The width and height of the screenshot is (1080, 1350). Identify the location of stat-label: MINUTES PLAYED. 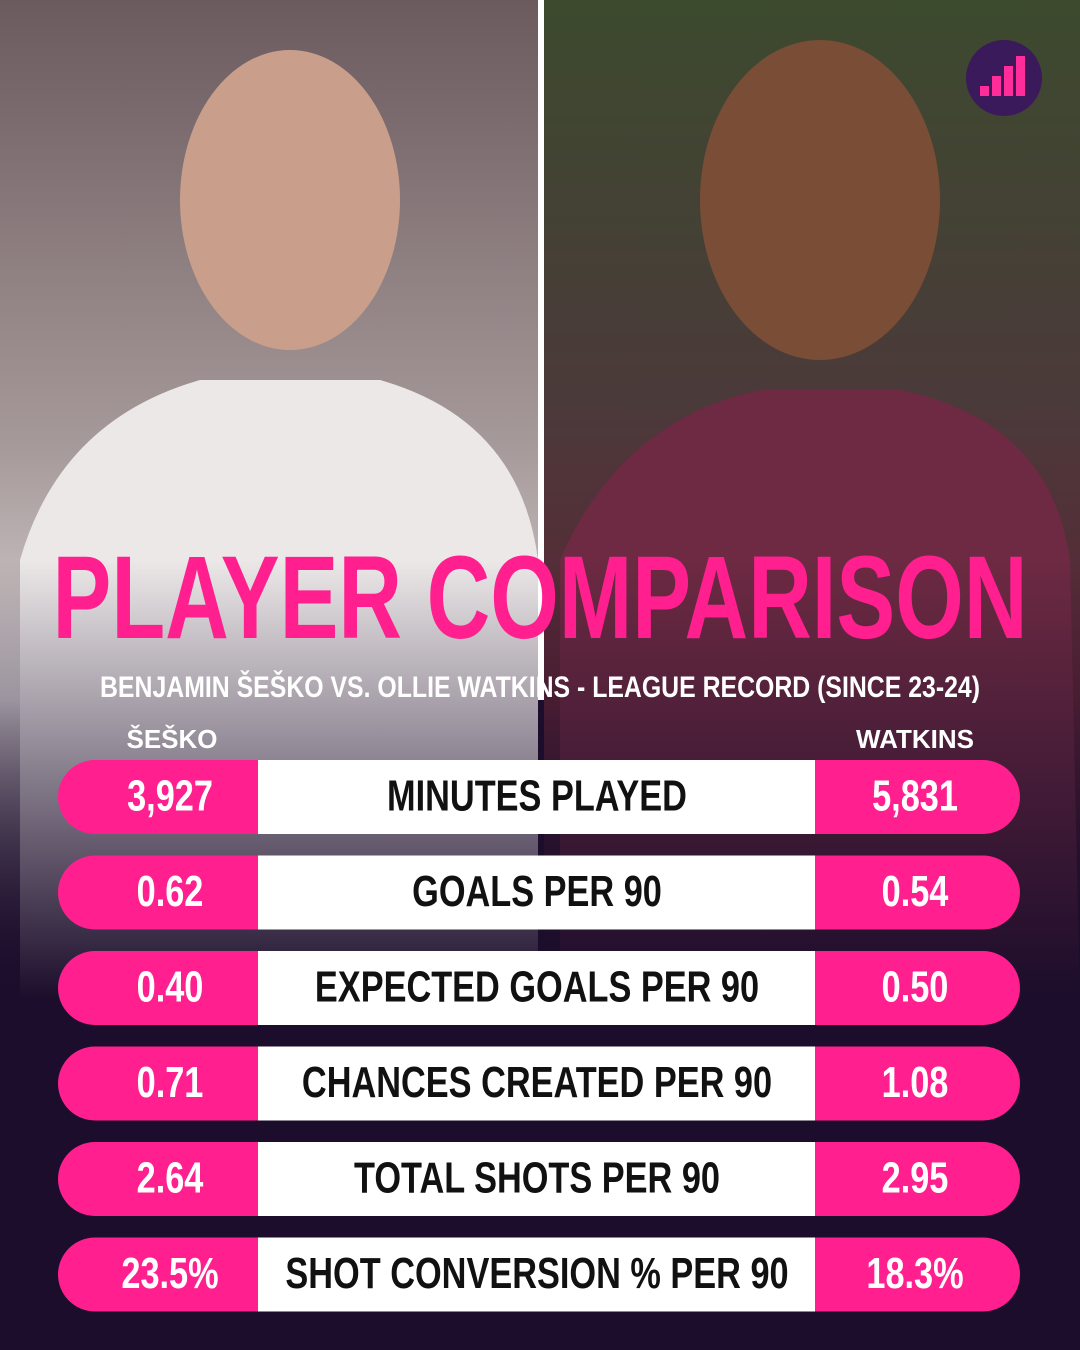
(537, 796).